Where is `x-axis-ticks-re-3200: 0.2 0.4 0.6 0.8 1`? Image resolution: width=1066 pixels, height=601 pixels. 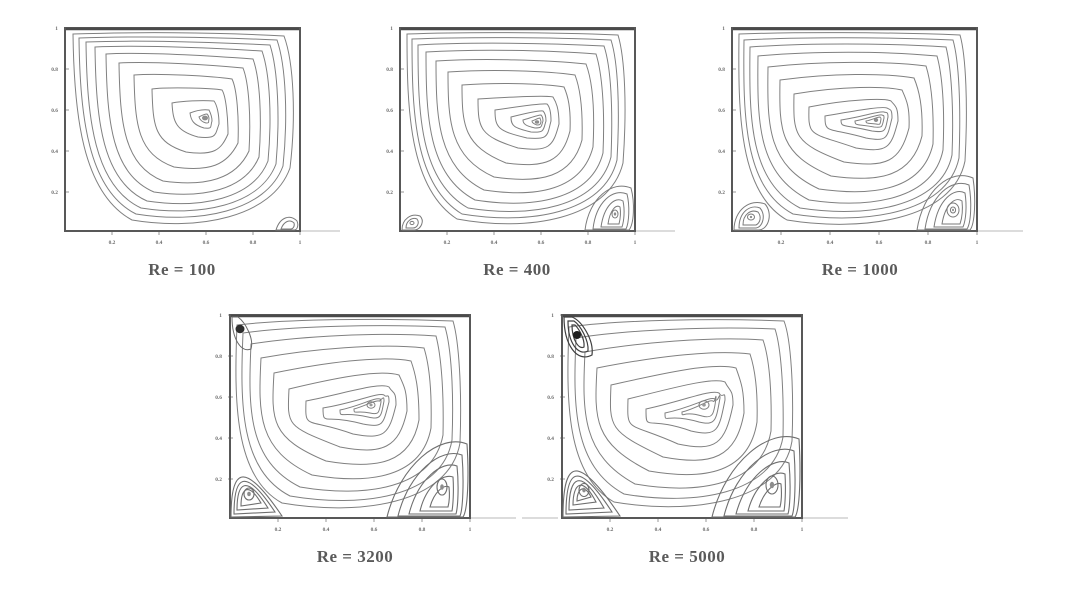
x-axis-ticks-re-3200: 0.2 0.4 0.6 0.8 1 is located at coordinates (373, 525).